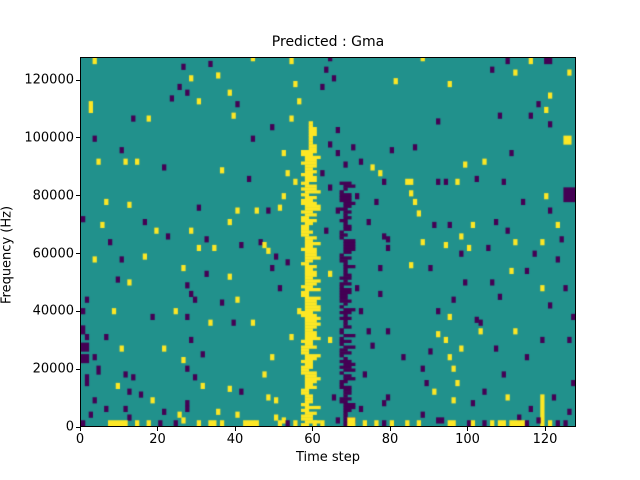 The width and height of the screenshot is (640, 480). I want to click on x-axis-label: Time step, so click(328, 457).